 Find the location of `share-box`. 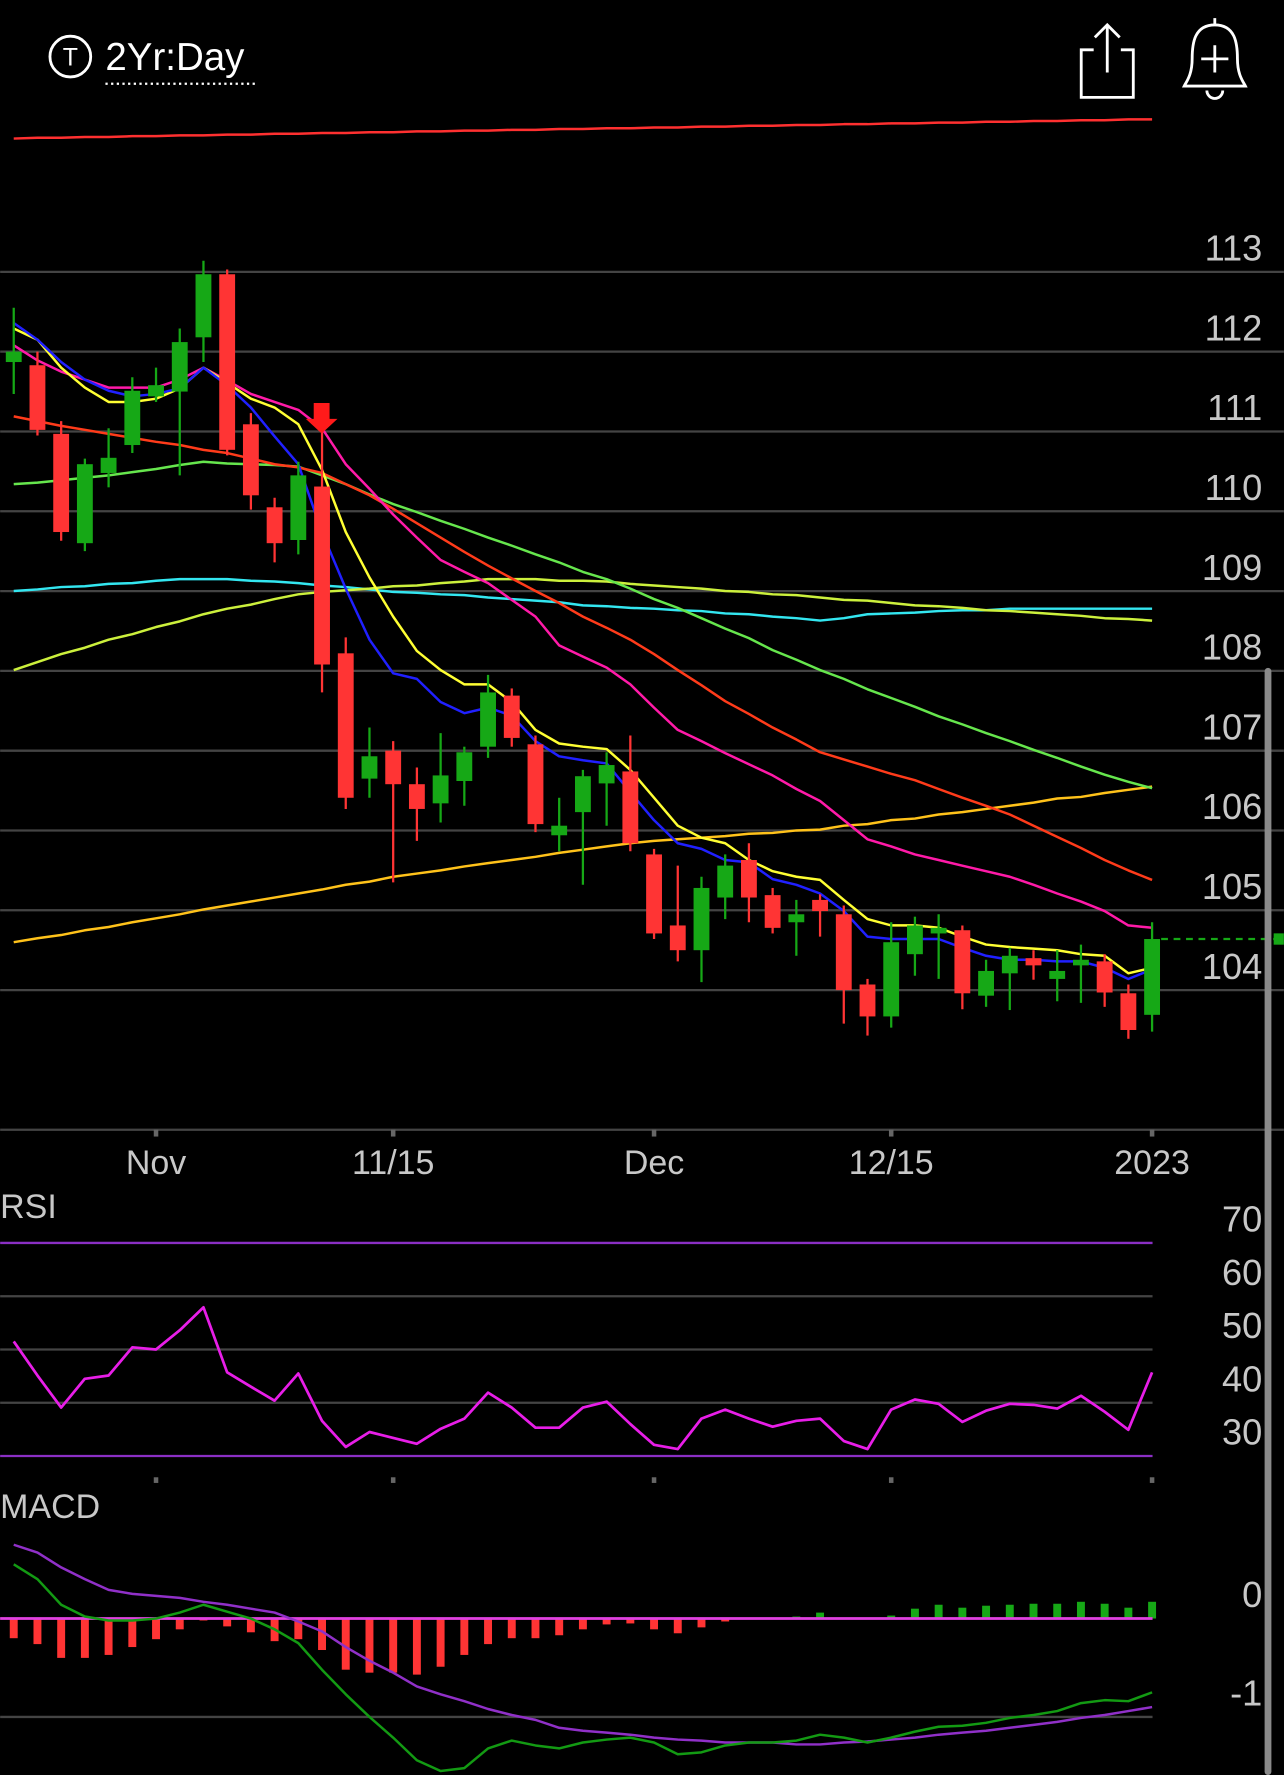

share-box is located at coordinates (1107, 73).